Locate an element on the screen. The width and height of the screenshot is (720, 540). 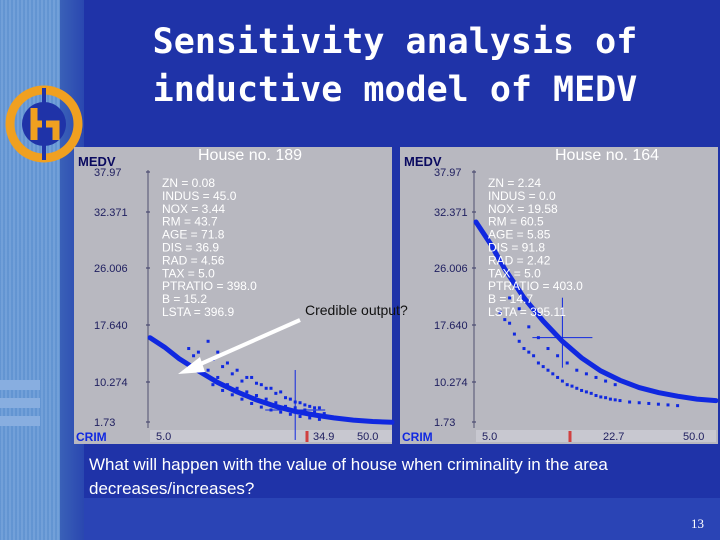
x-tick-label: 22.7 is located at coordinates (613, 437).